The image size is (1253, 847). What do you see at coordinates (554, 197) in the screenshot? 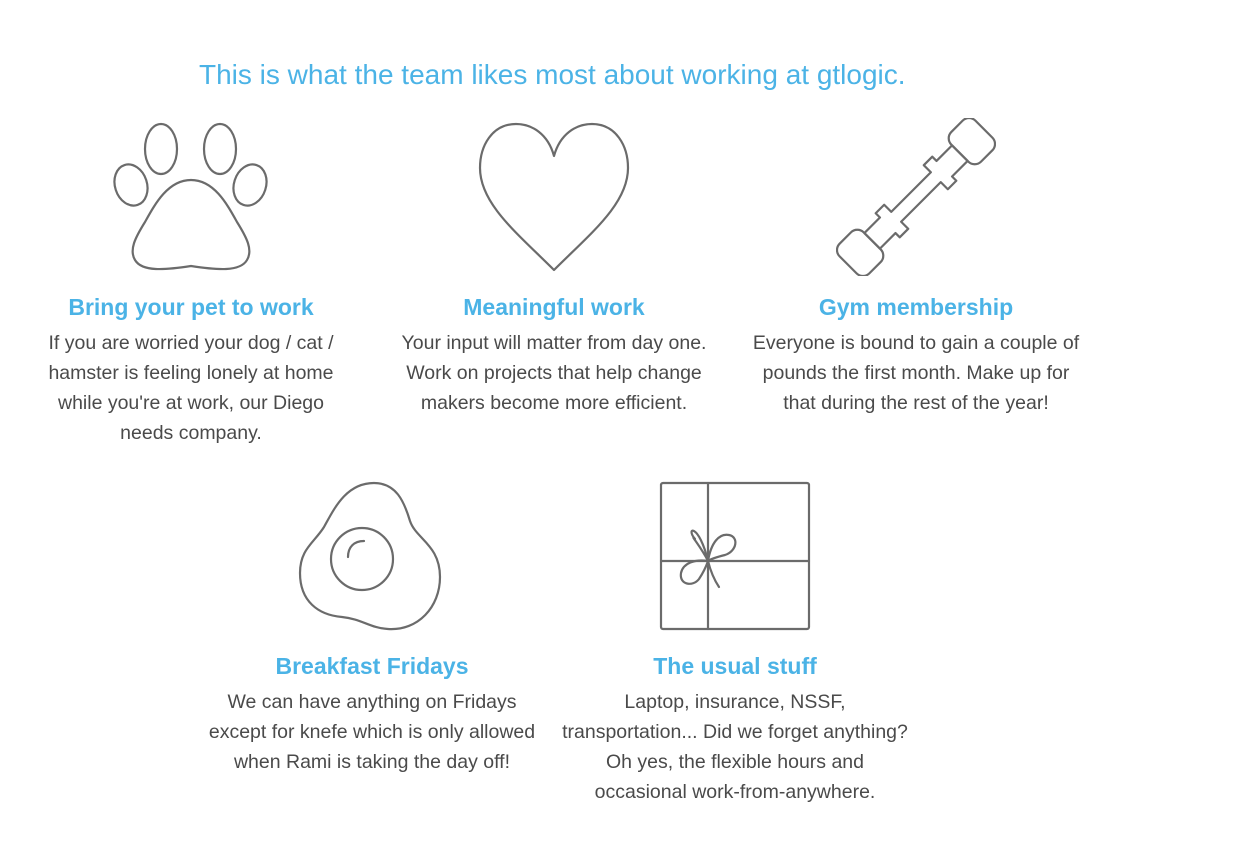
I see `heart-icon` at bounding box center [554, 197].